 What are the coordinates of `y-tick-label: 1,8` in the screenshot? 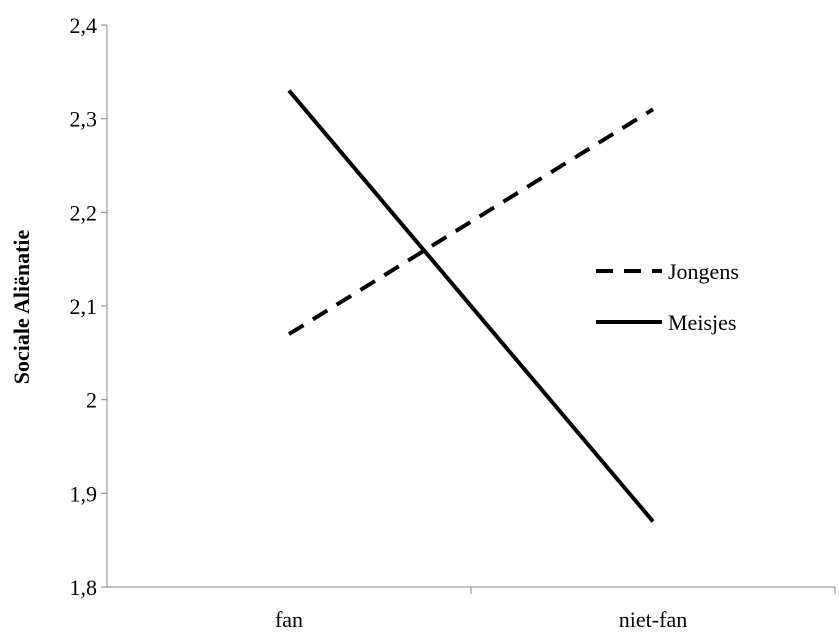 It's located at (84, 587).